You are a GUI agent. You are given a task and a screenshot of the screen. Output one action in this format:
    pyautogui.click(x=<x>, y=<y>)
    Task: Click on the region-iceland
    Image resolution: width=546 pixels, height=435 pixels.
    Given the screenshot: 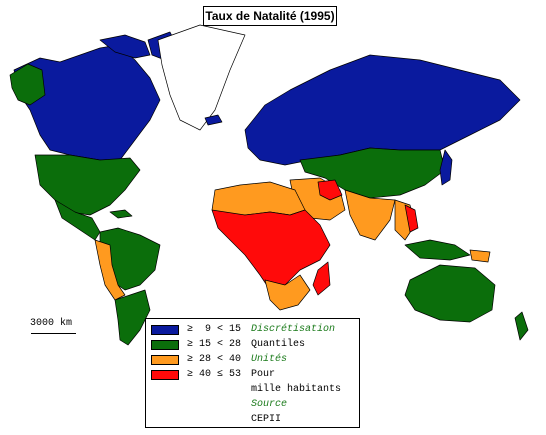 What is the action you would take?
    pyautogui.click(x=213, y=120)
    